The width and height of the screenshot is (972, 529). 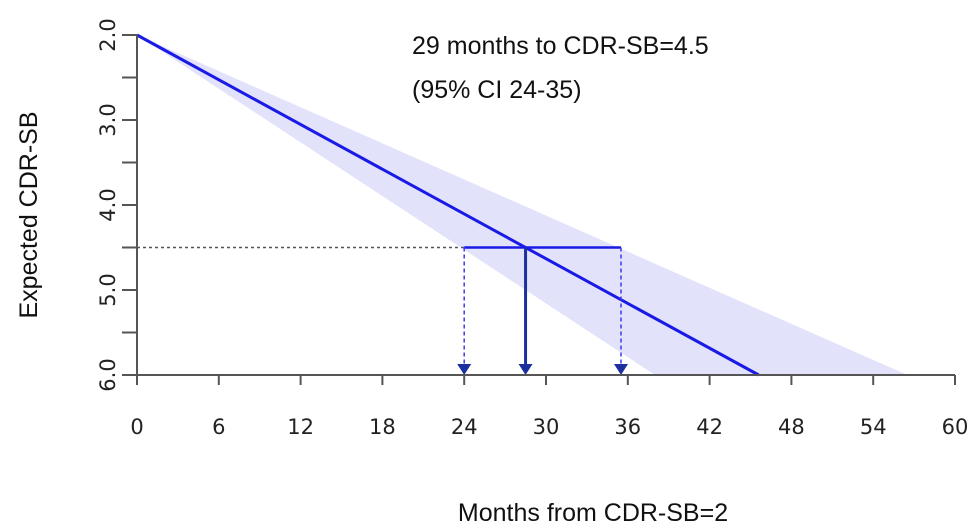 What do you see at coordinates (218, 427) in the screenshot?
I see `x-tick-label: 6` at bounding box center [218, 427].